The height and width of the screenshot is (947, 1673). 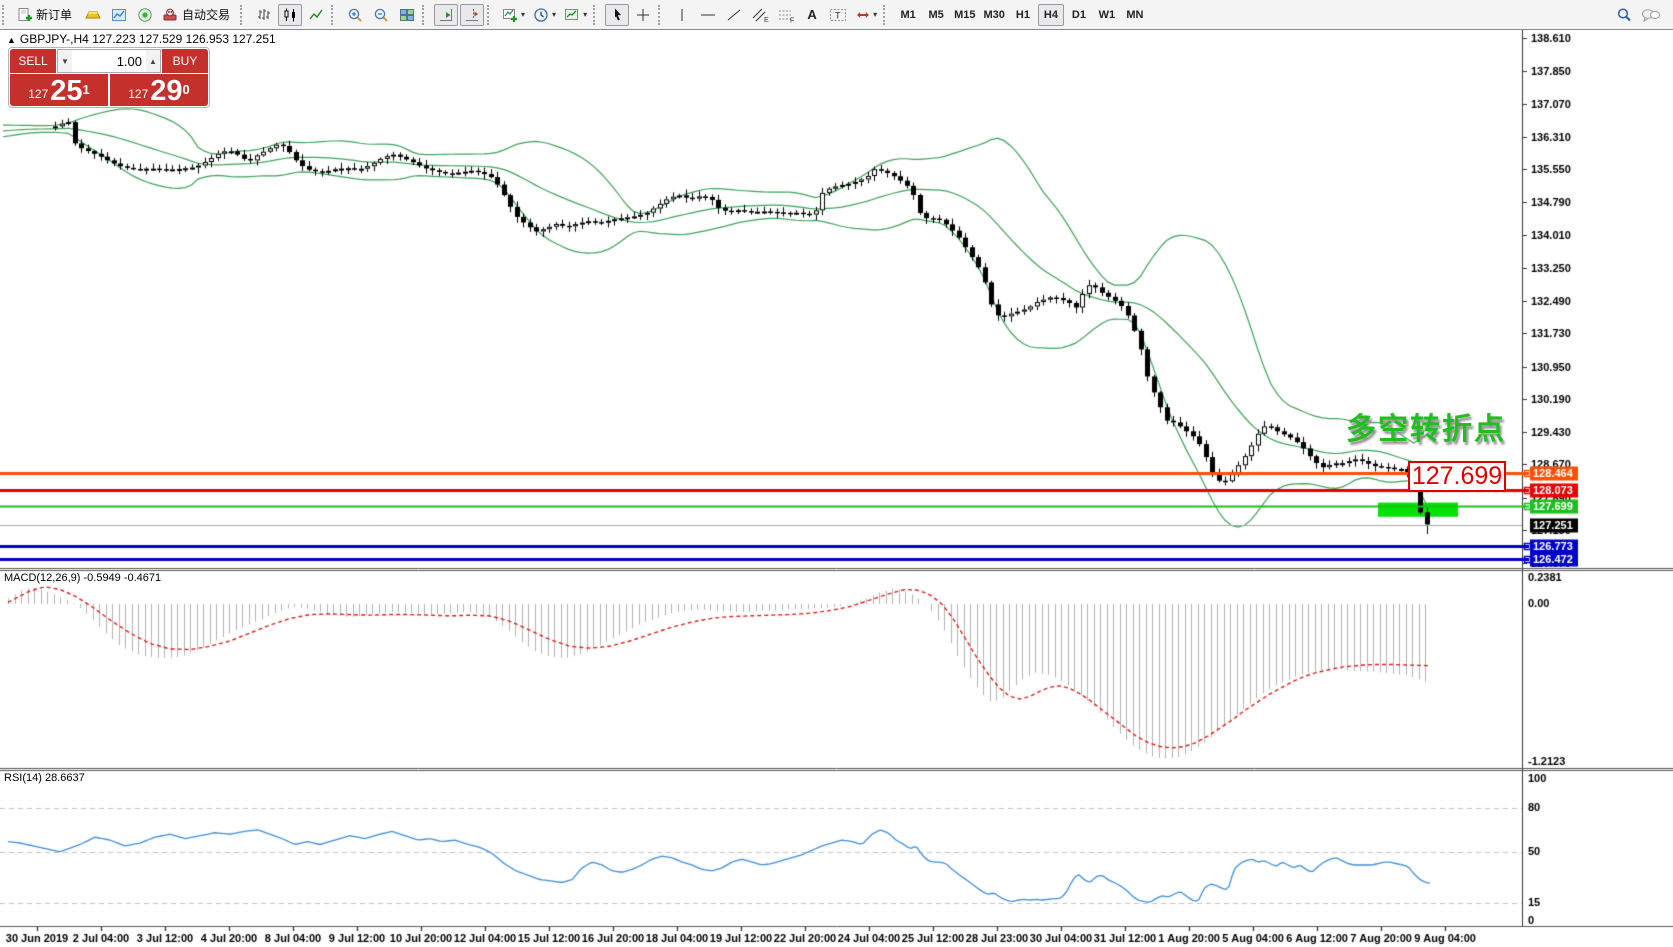 I want to click on equidistant-channel-button: E, so click(x=760, y=15).